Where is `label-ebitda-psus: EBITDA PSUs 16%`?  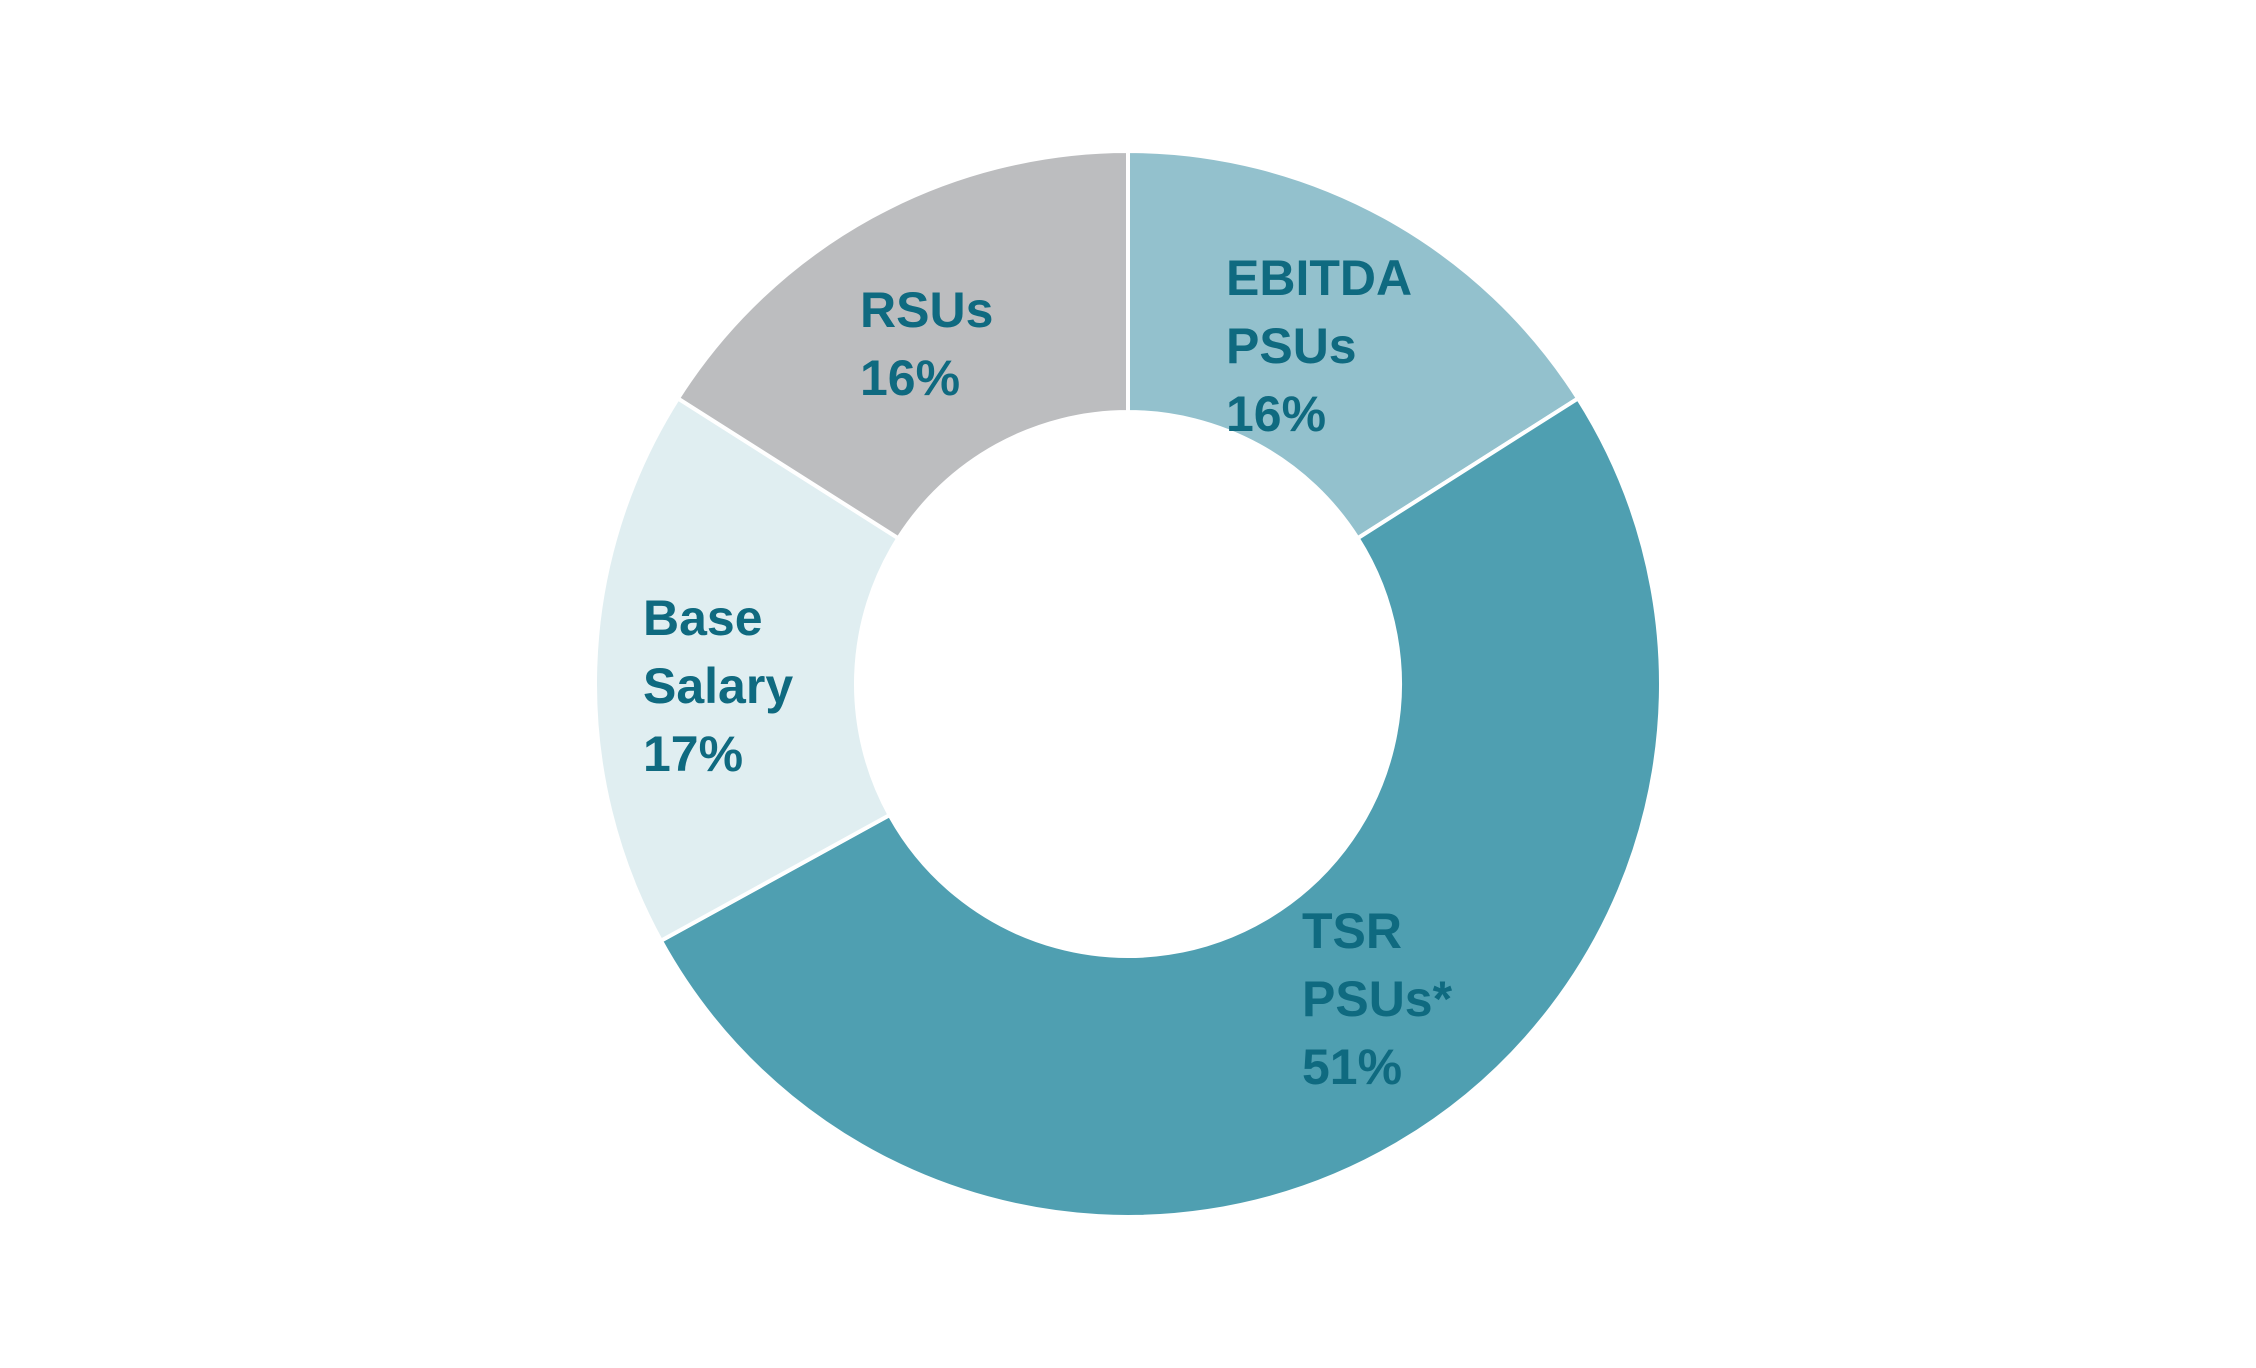
label-ebitda-psus: EBITDA PSUs 16% is located at coordinates (1319, 346).